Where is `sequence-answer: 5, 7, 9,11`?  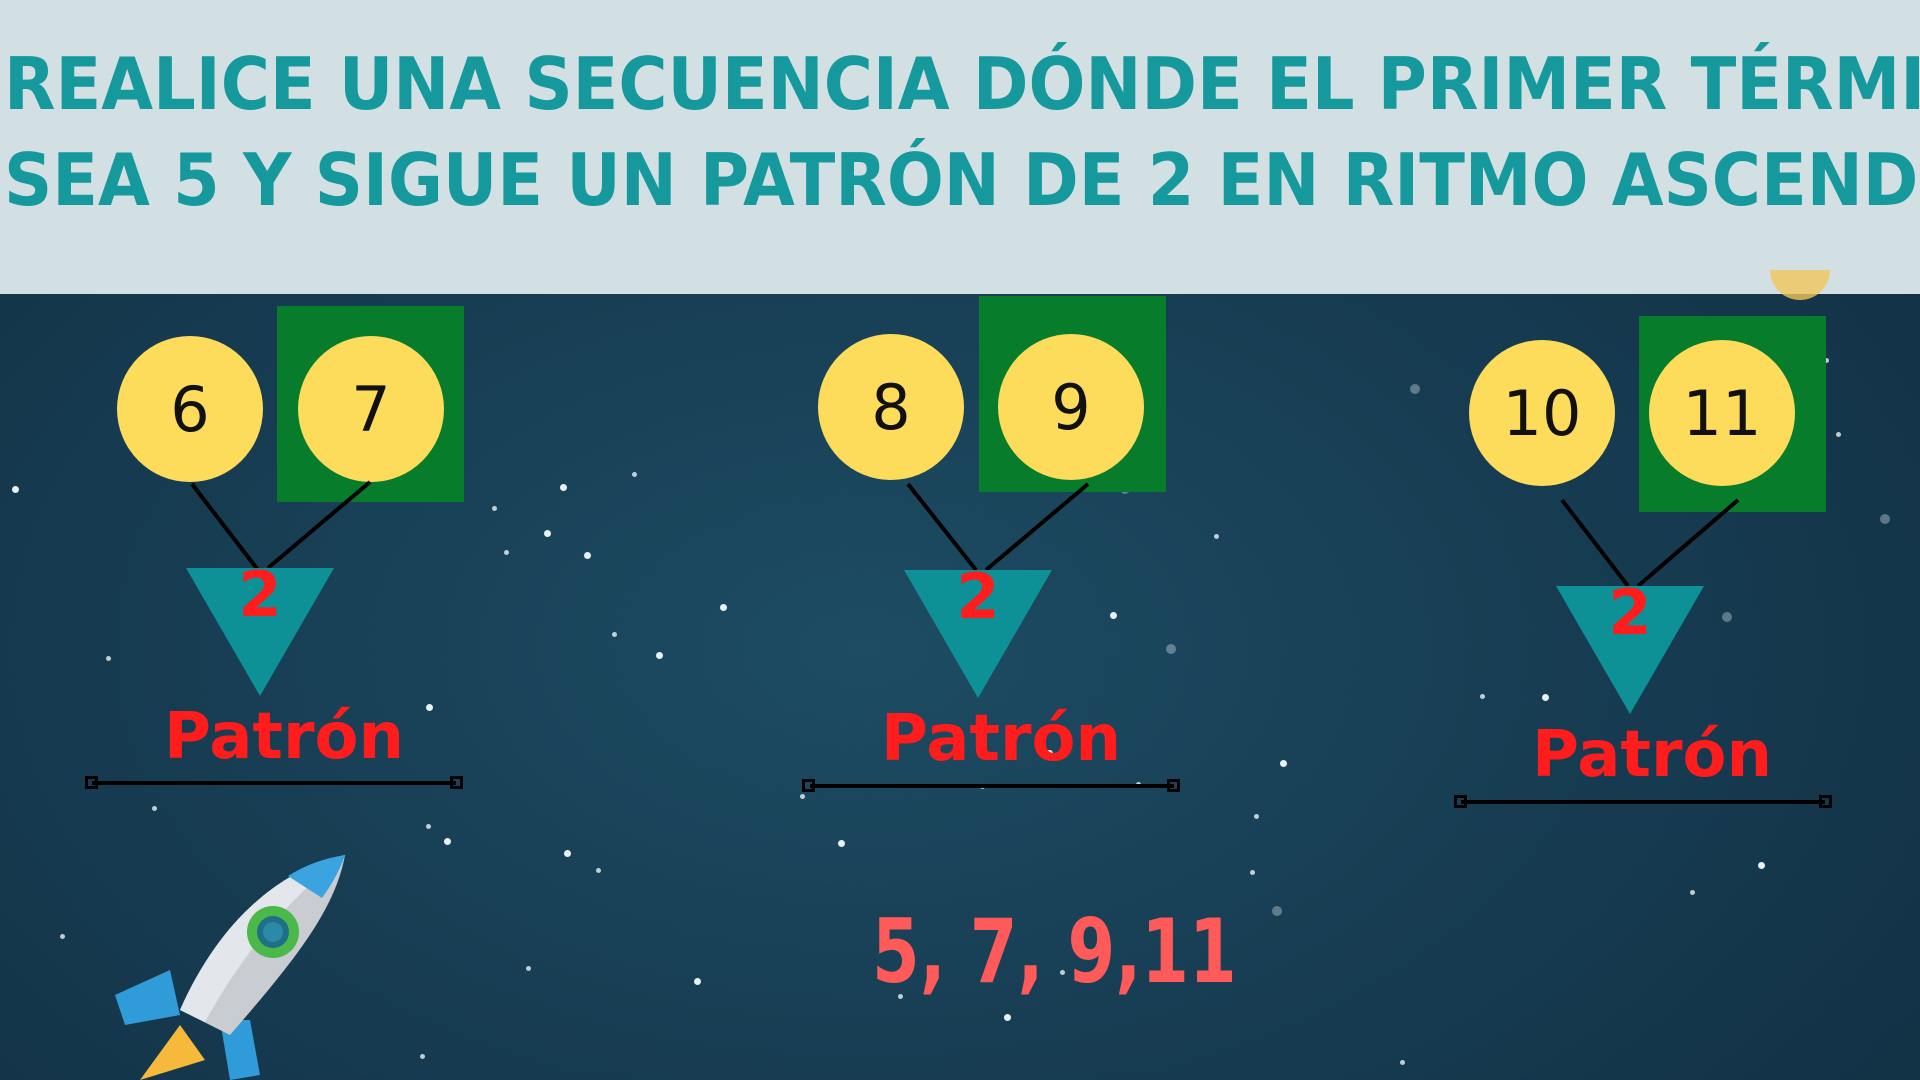
sequence-answer: 5, 7, 9,11 is located at coordinates (1054, 951).